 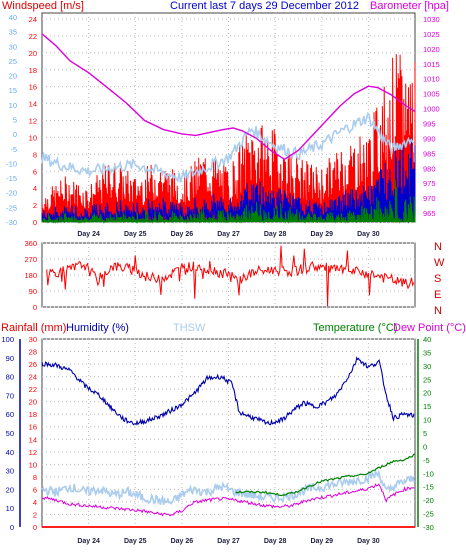 I want to click on compass-label: S, so click(x=437, y=279).